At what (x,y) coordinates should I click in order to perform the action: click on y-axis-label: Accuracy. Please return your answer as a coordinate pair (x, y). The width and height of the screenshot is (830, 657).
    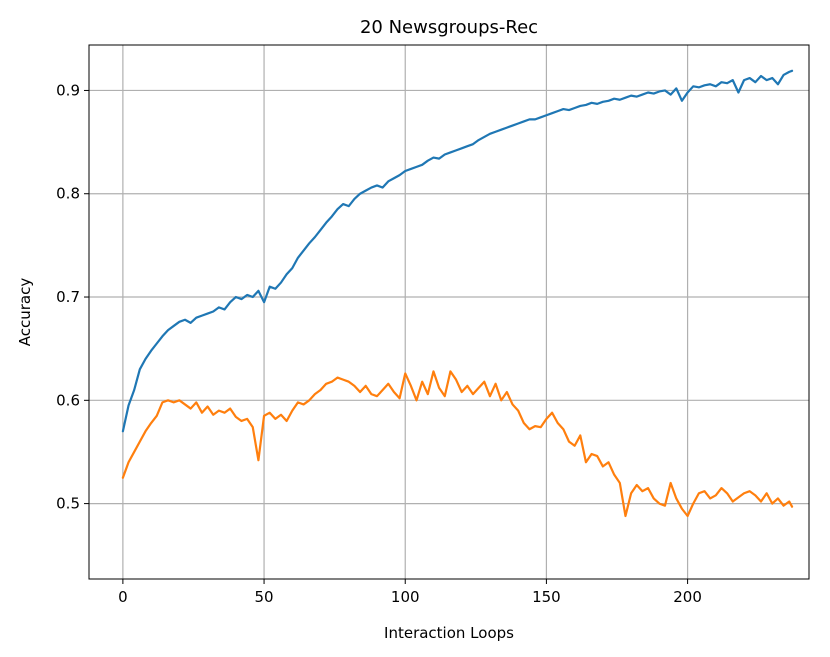
    Looking at the image, I should click on (25, 312).